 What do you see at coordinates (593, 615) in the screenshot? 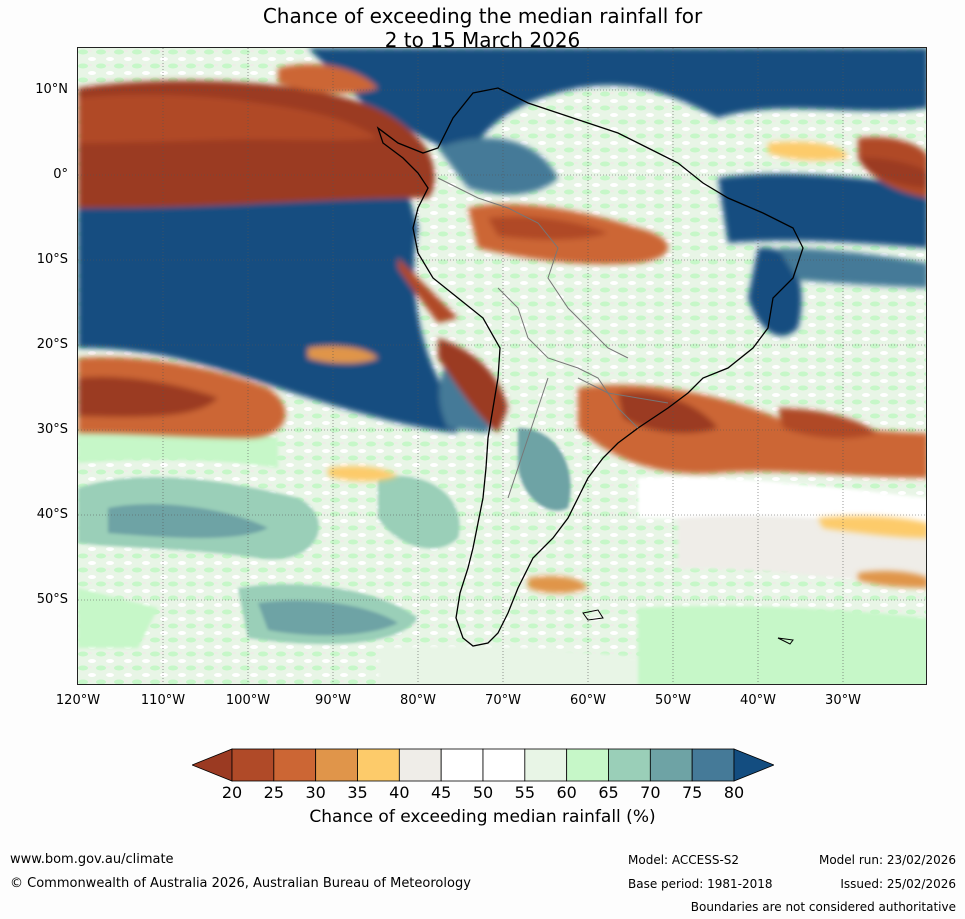
I see `falkland-islands` at bounding box center [593, 615].